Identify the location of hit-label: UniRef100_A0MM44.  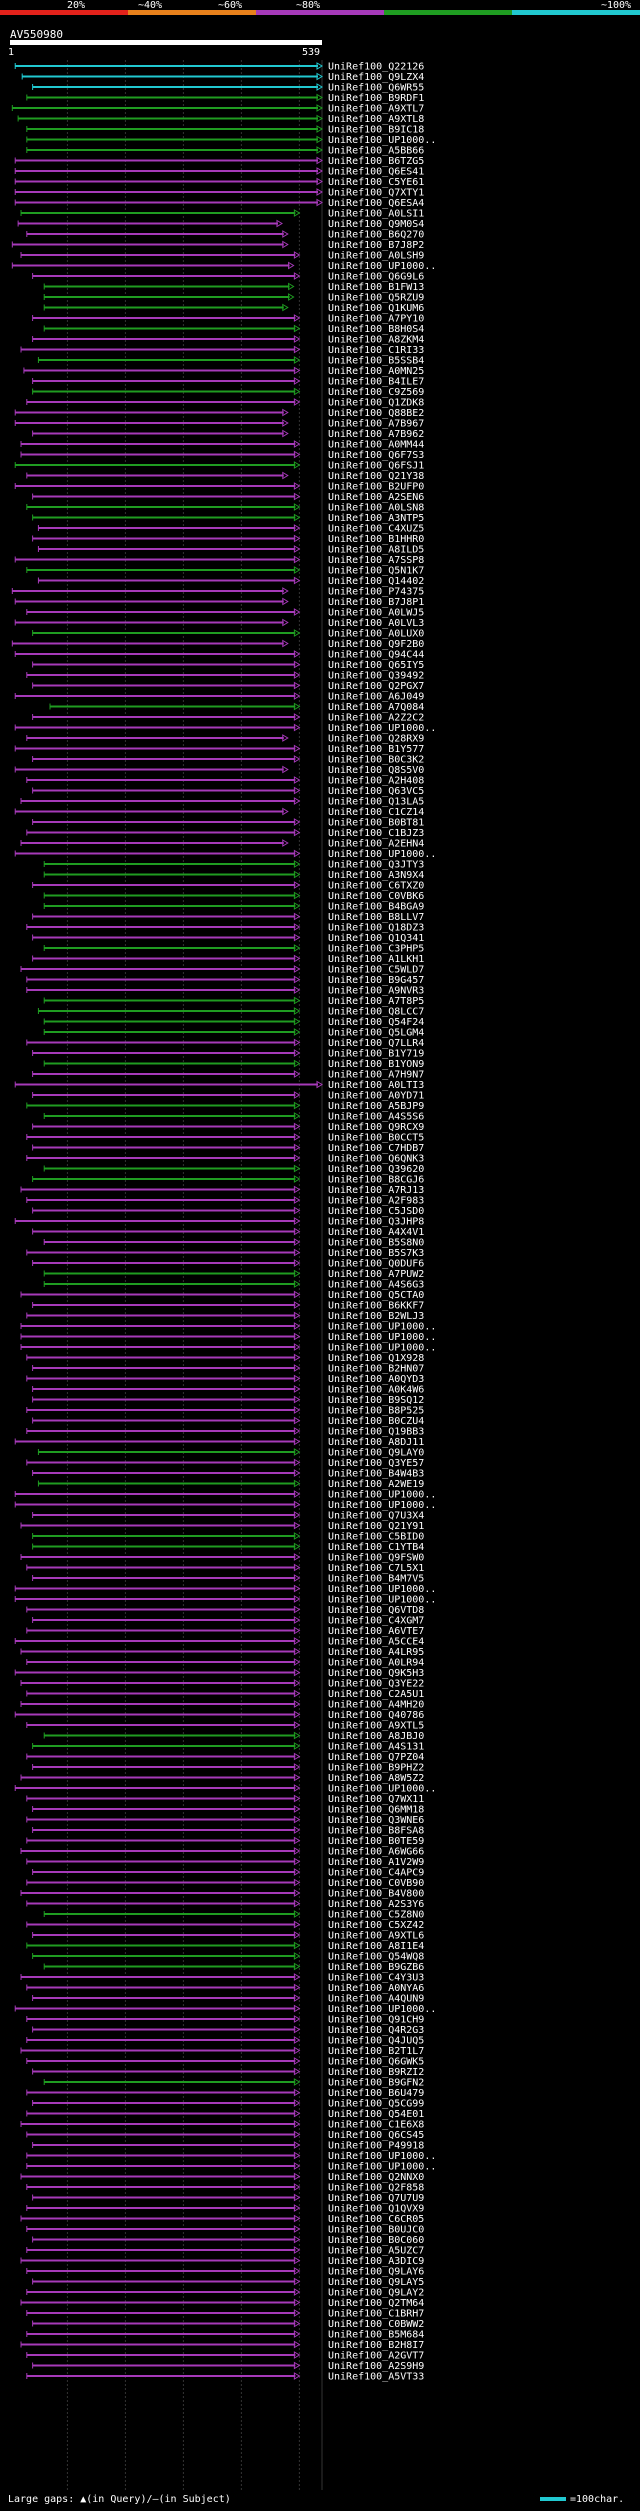
(376, 445).